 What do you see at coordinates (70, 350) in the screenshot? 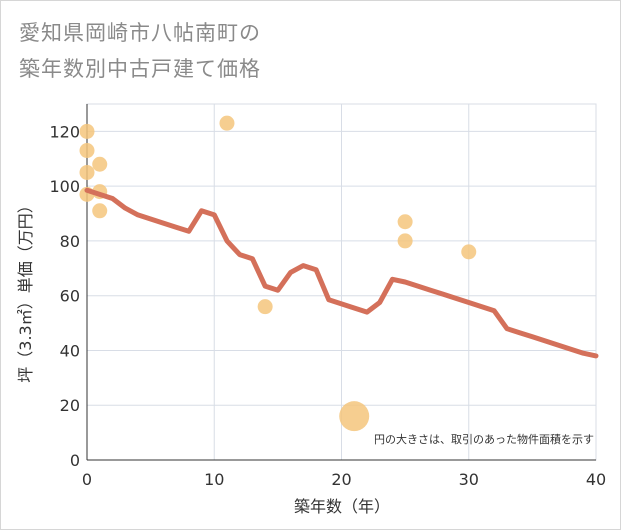
I see `y-tick-label: 40` at bounding box center [70, 350].